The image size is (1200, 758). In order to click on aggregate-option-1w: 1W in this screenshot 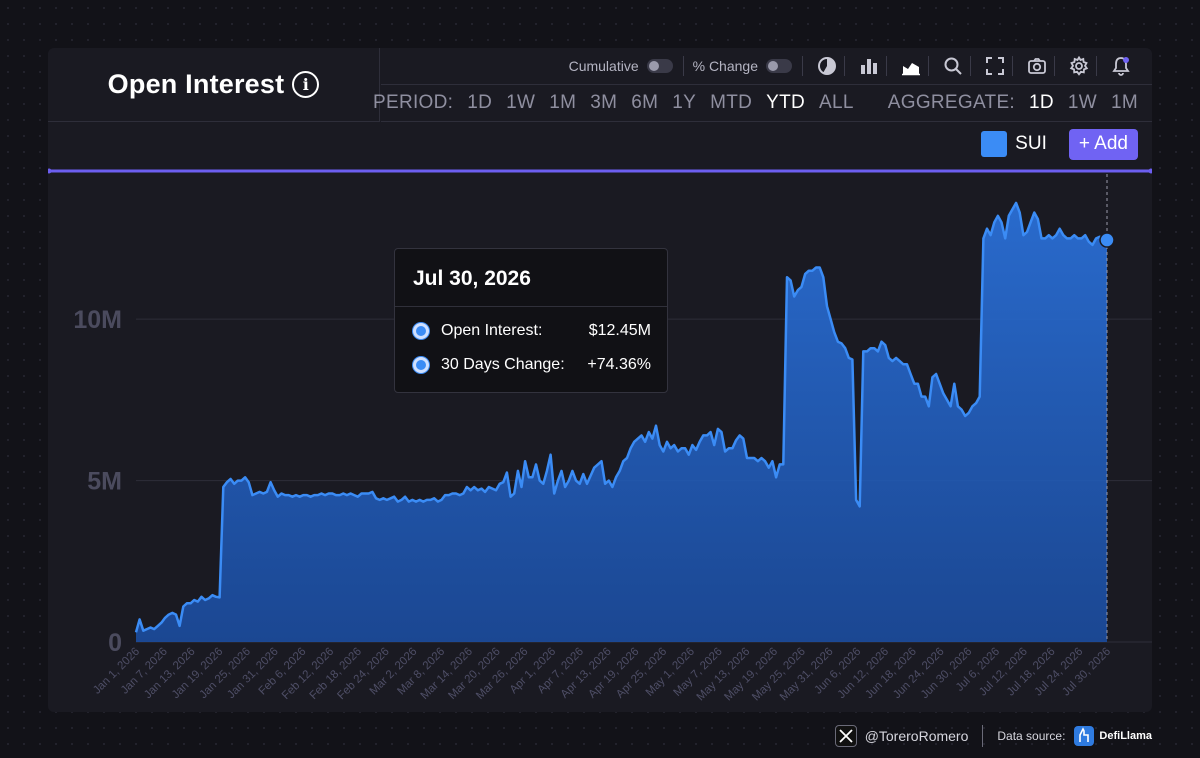, I will do `click(1082, 102)`.